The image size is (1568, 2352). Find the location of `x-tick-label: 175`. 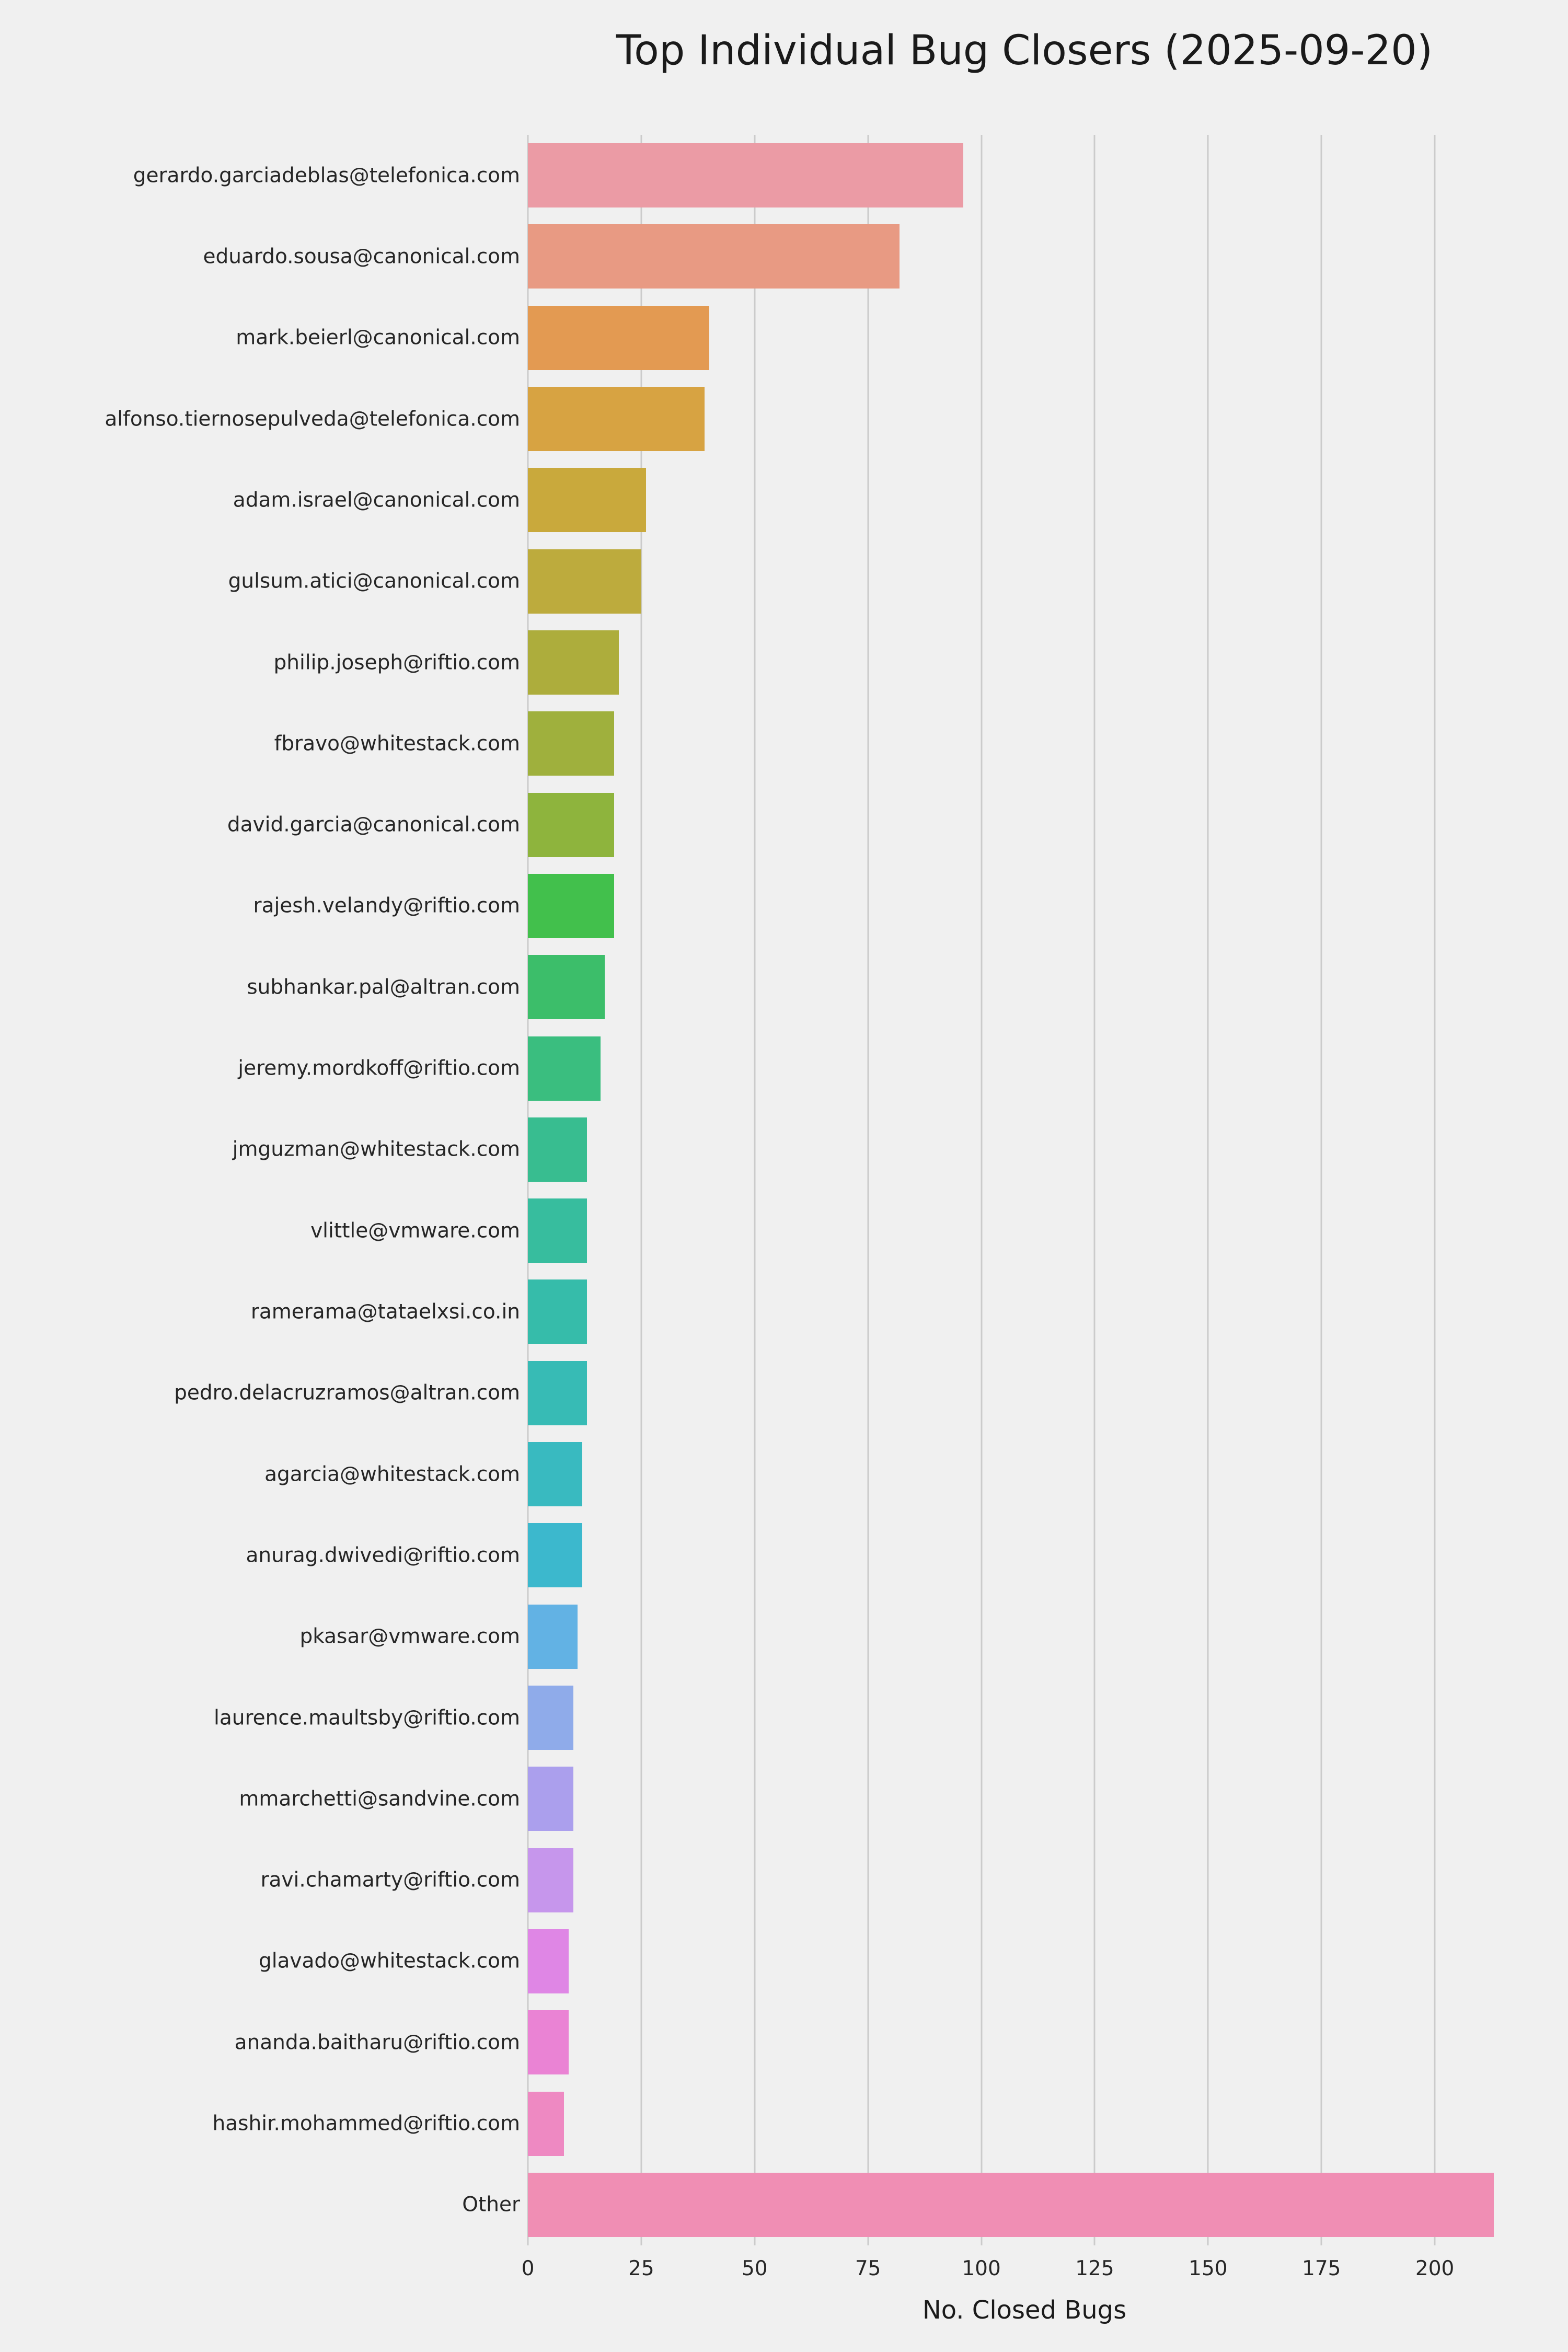

x-tick-label: 175 is located at coordinates (1321, 2268).